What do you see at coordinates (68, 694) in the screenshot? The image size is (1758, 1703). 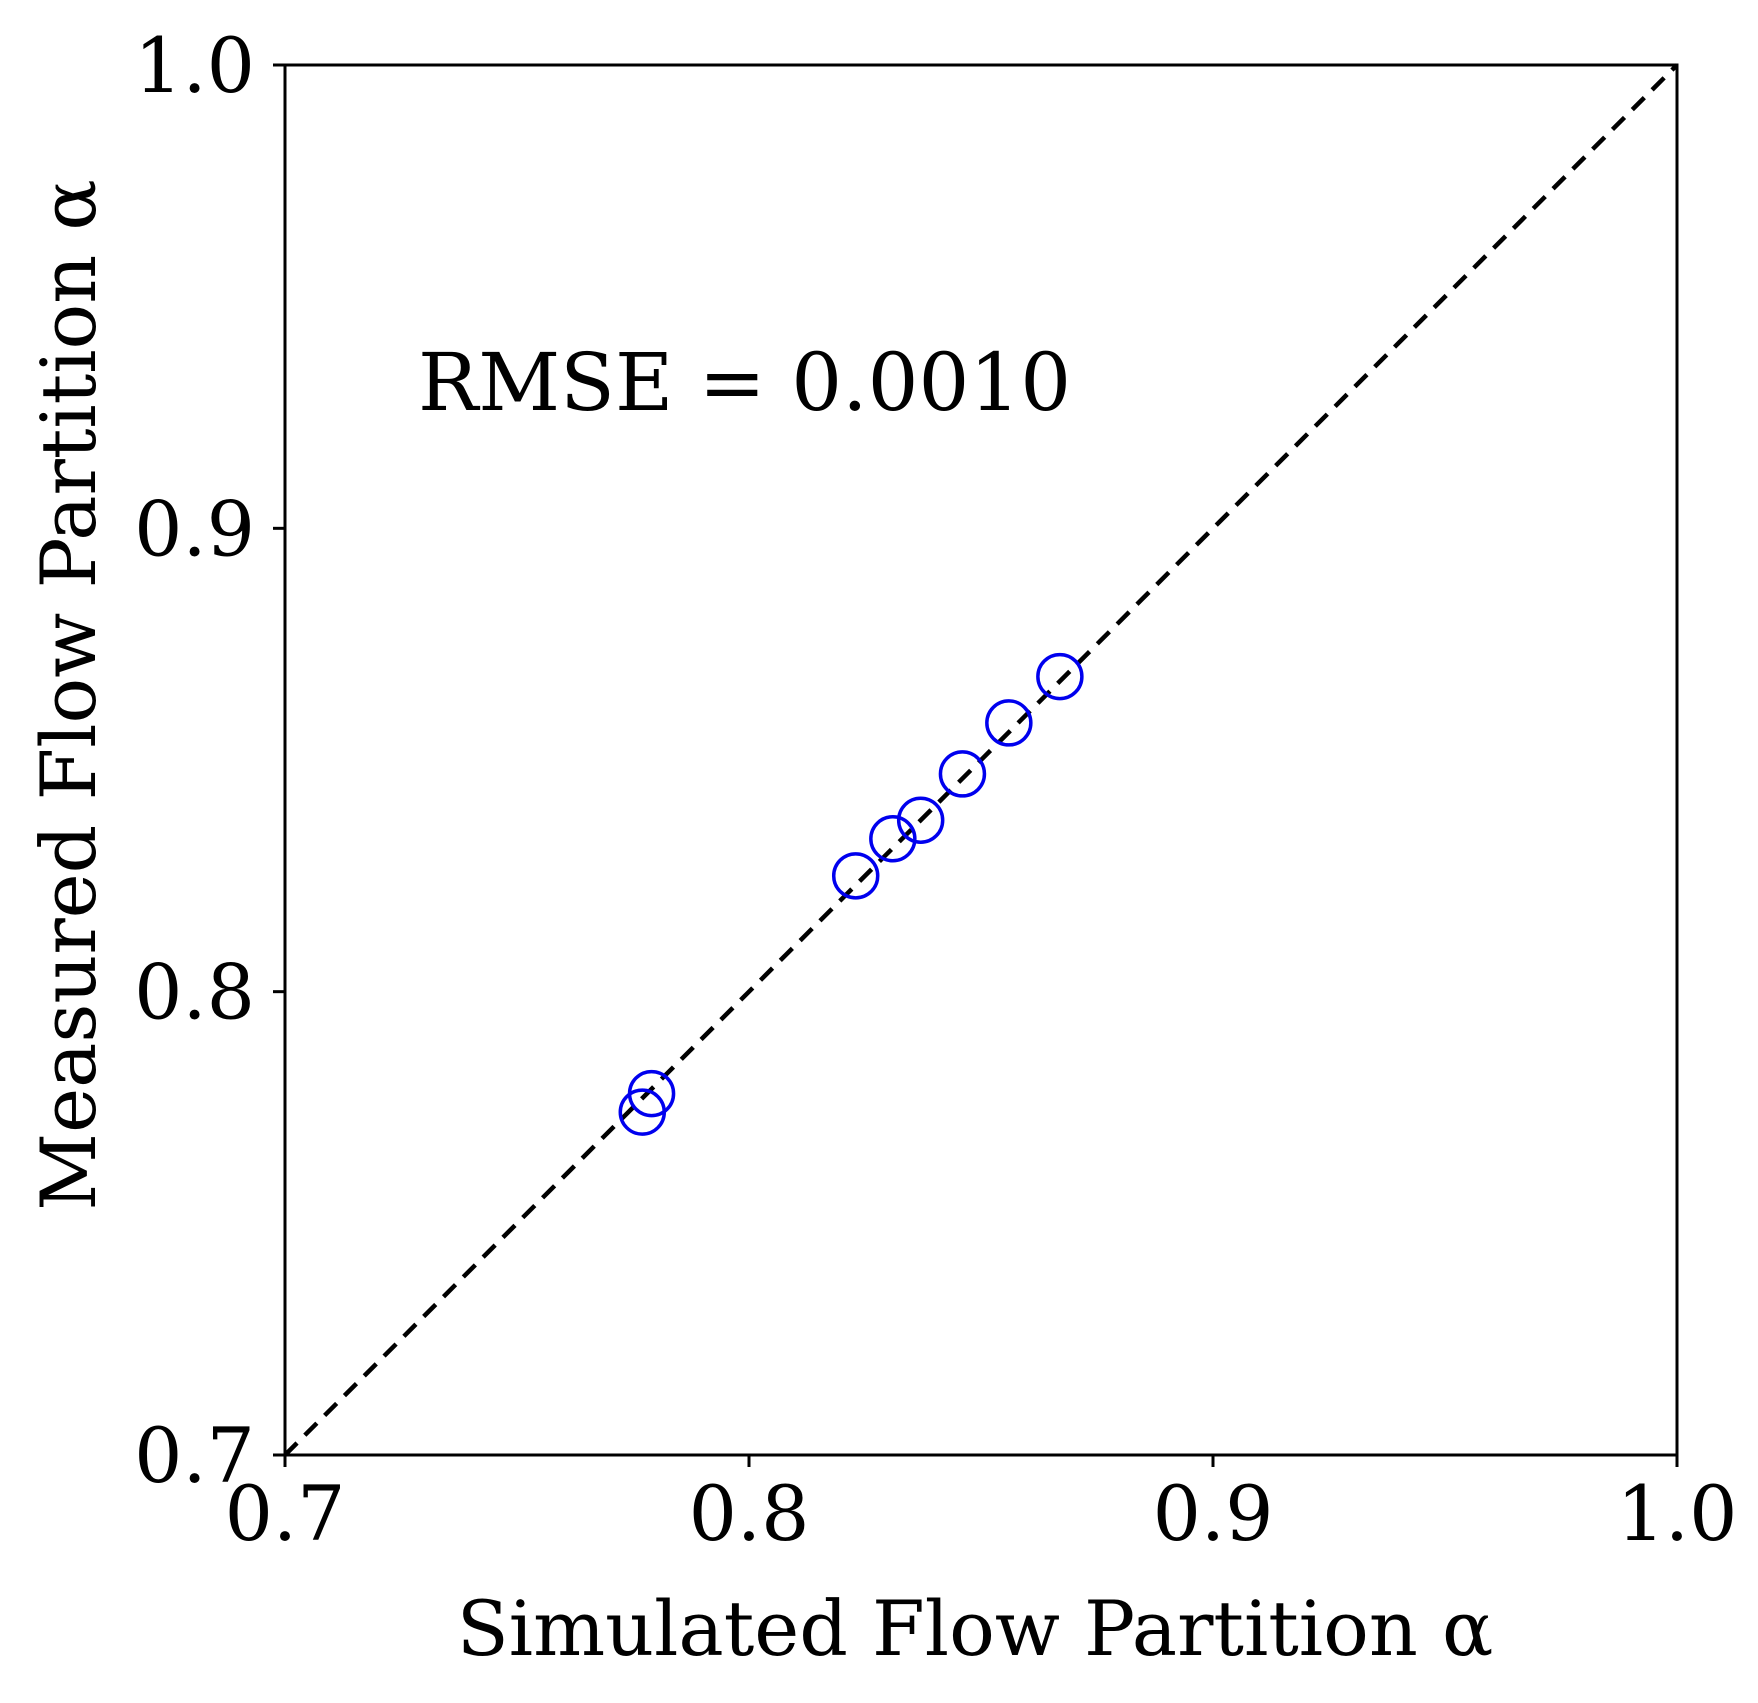 I see `y-axis-title: Measured Flow Partition α` at bounding box center [68, 694].